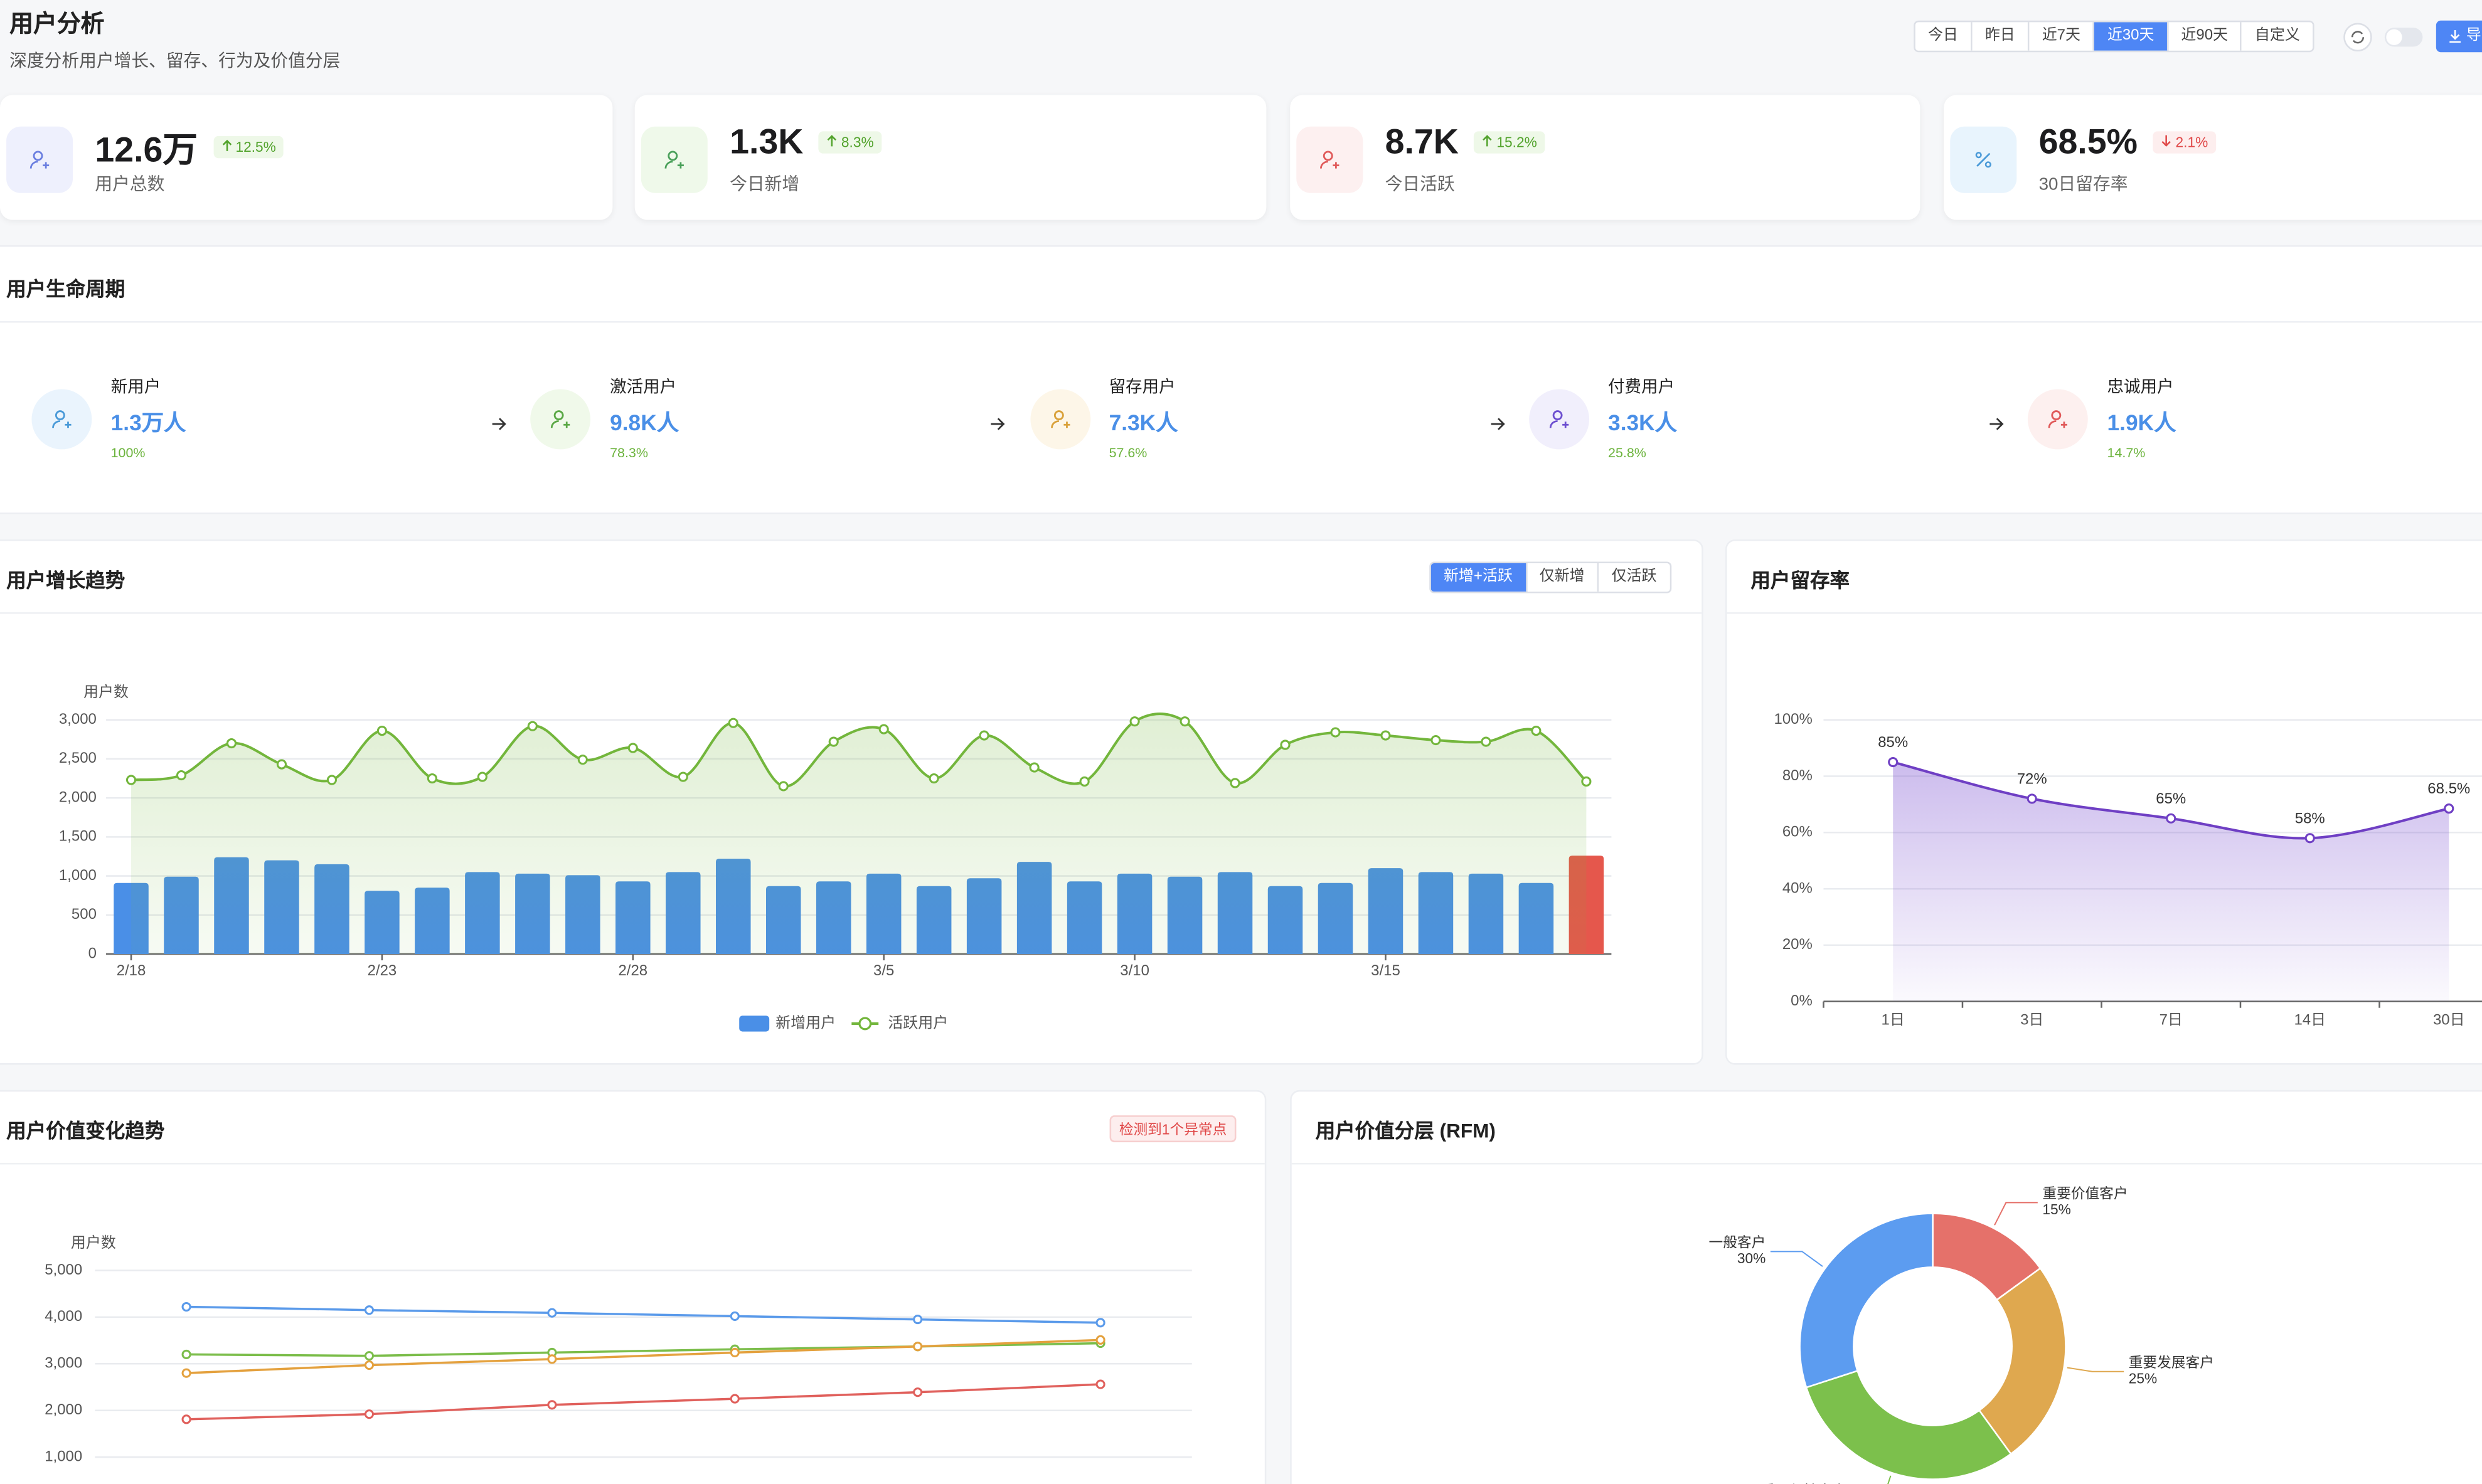  What do you see at coordinates (2310, 818) in the screenshot?
I see `data-label: 58%` at bounding box center [2310, 818].